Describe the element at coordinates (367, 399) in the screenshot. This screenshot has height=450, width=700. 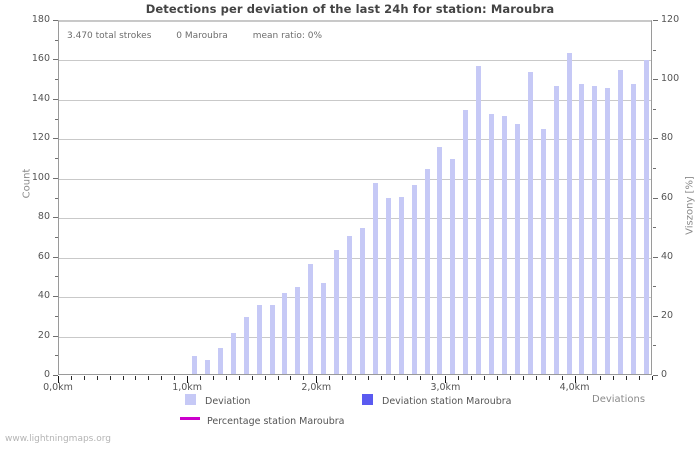
I see `legend-swatch-deviation-station-icon` at that location.